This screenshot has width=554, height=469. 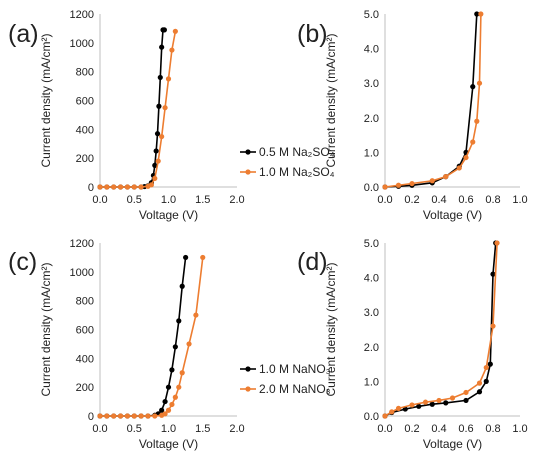 I want to click on legend-label-c-2: 2.0 M NaNO₃, so click(x=295, y=389).